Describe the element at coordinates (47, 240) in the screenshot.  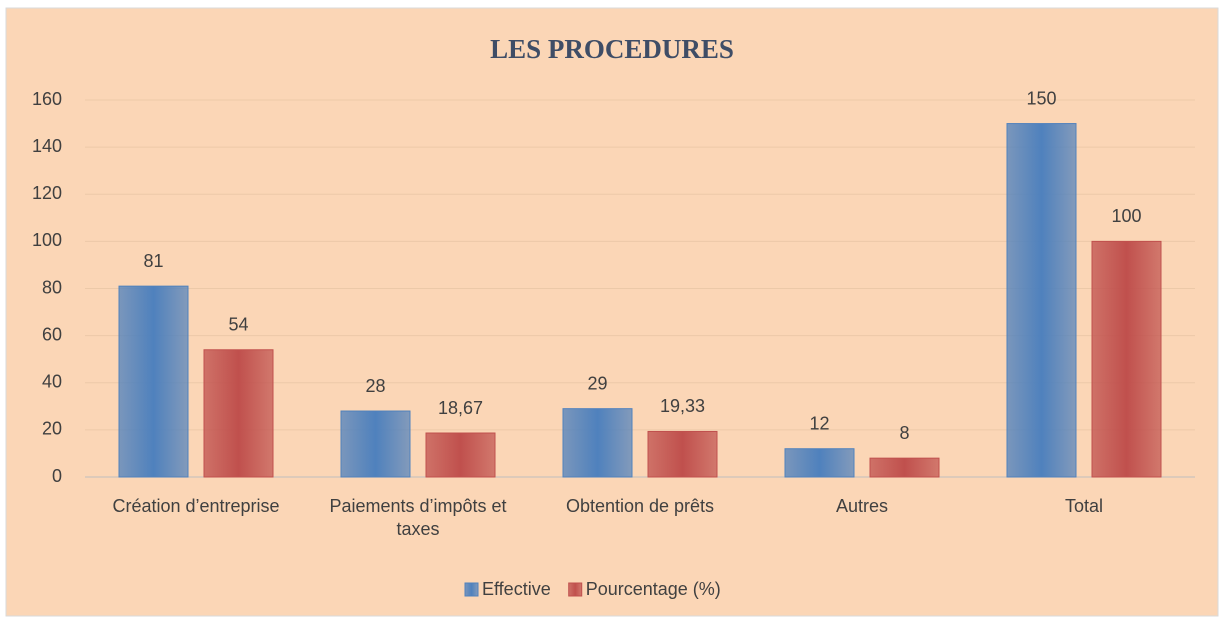
I see `y-tick-label: 100` at that location.